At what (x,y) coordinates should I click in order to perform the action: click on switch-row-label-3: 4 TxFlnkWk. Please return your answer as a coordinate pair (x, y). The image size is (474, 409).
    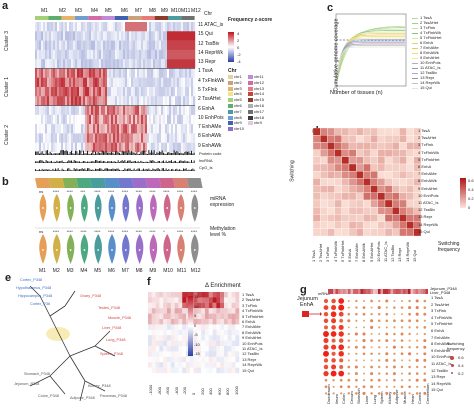
    Looking at the image, I should click on (429, 152).